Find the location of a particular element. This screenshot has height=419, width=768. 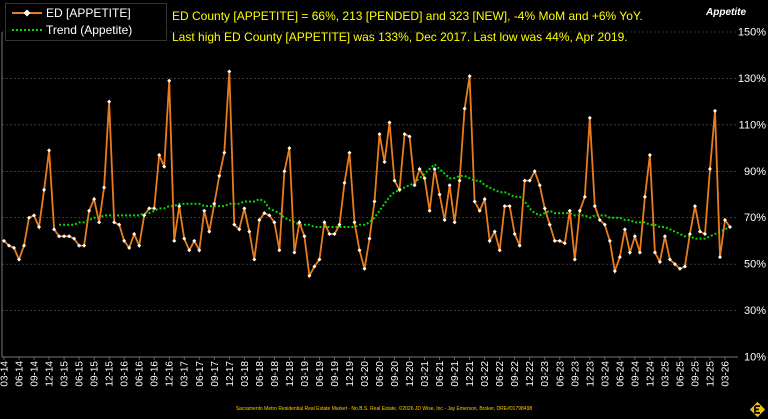

x-tick-label: 12-25 is located at coordinates (710, 374).